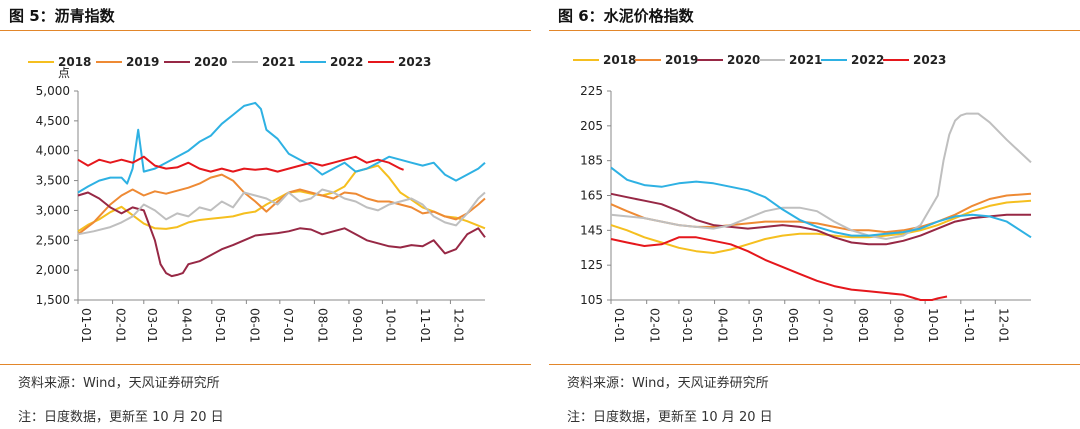  Describe the element at coordinates (62, 16) in the screenshot. I see `figure-title: 图 5：沥青指数` at that location.